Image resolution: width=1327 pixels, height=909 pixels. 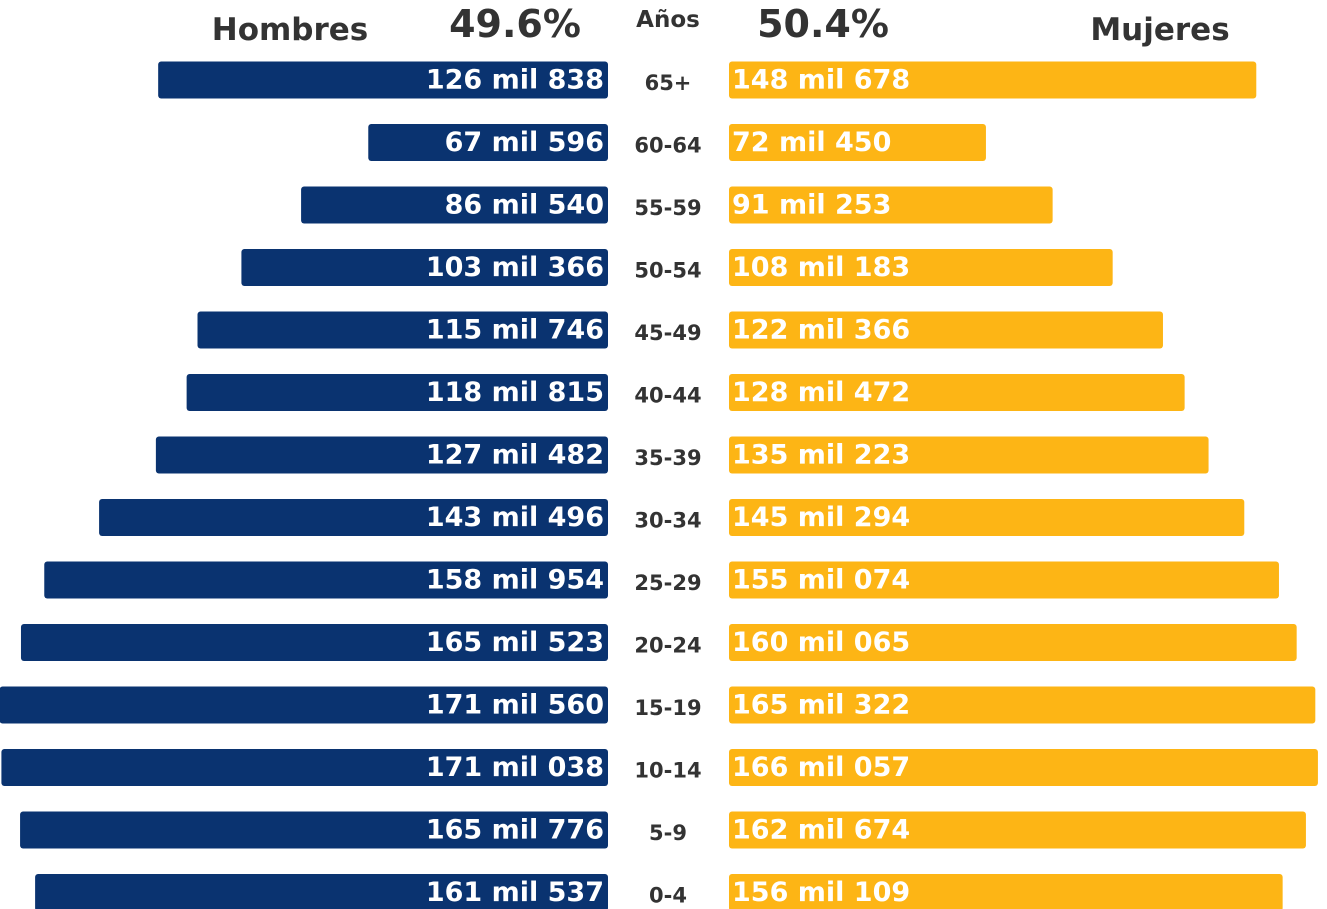 I want to click on category-label: 0-4, so click(x=668, y=896).